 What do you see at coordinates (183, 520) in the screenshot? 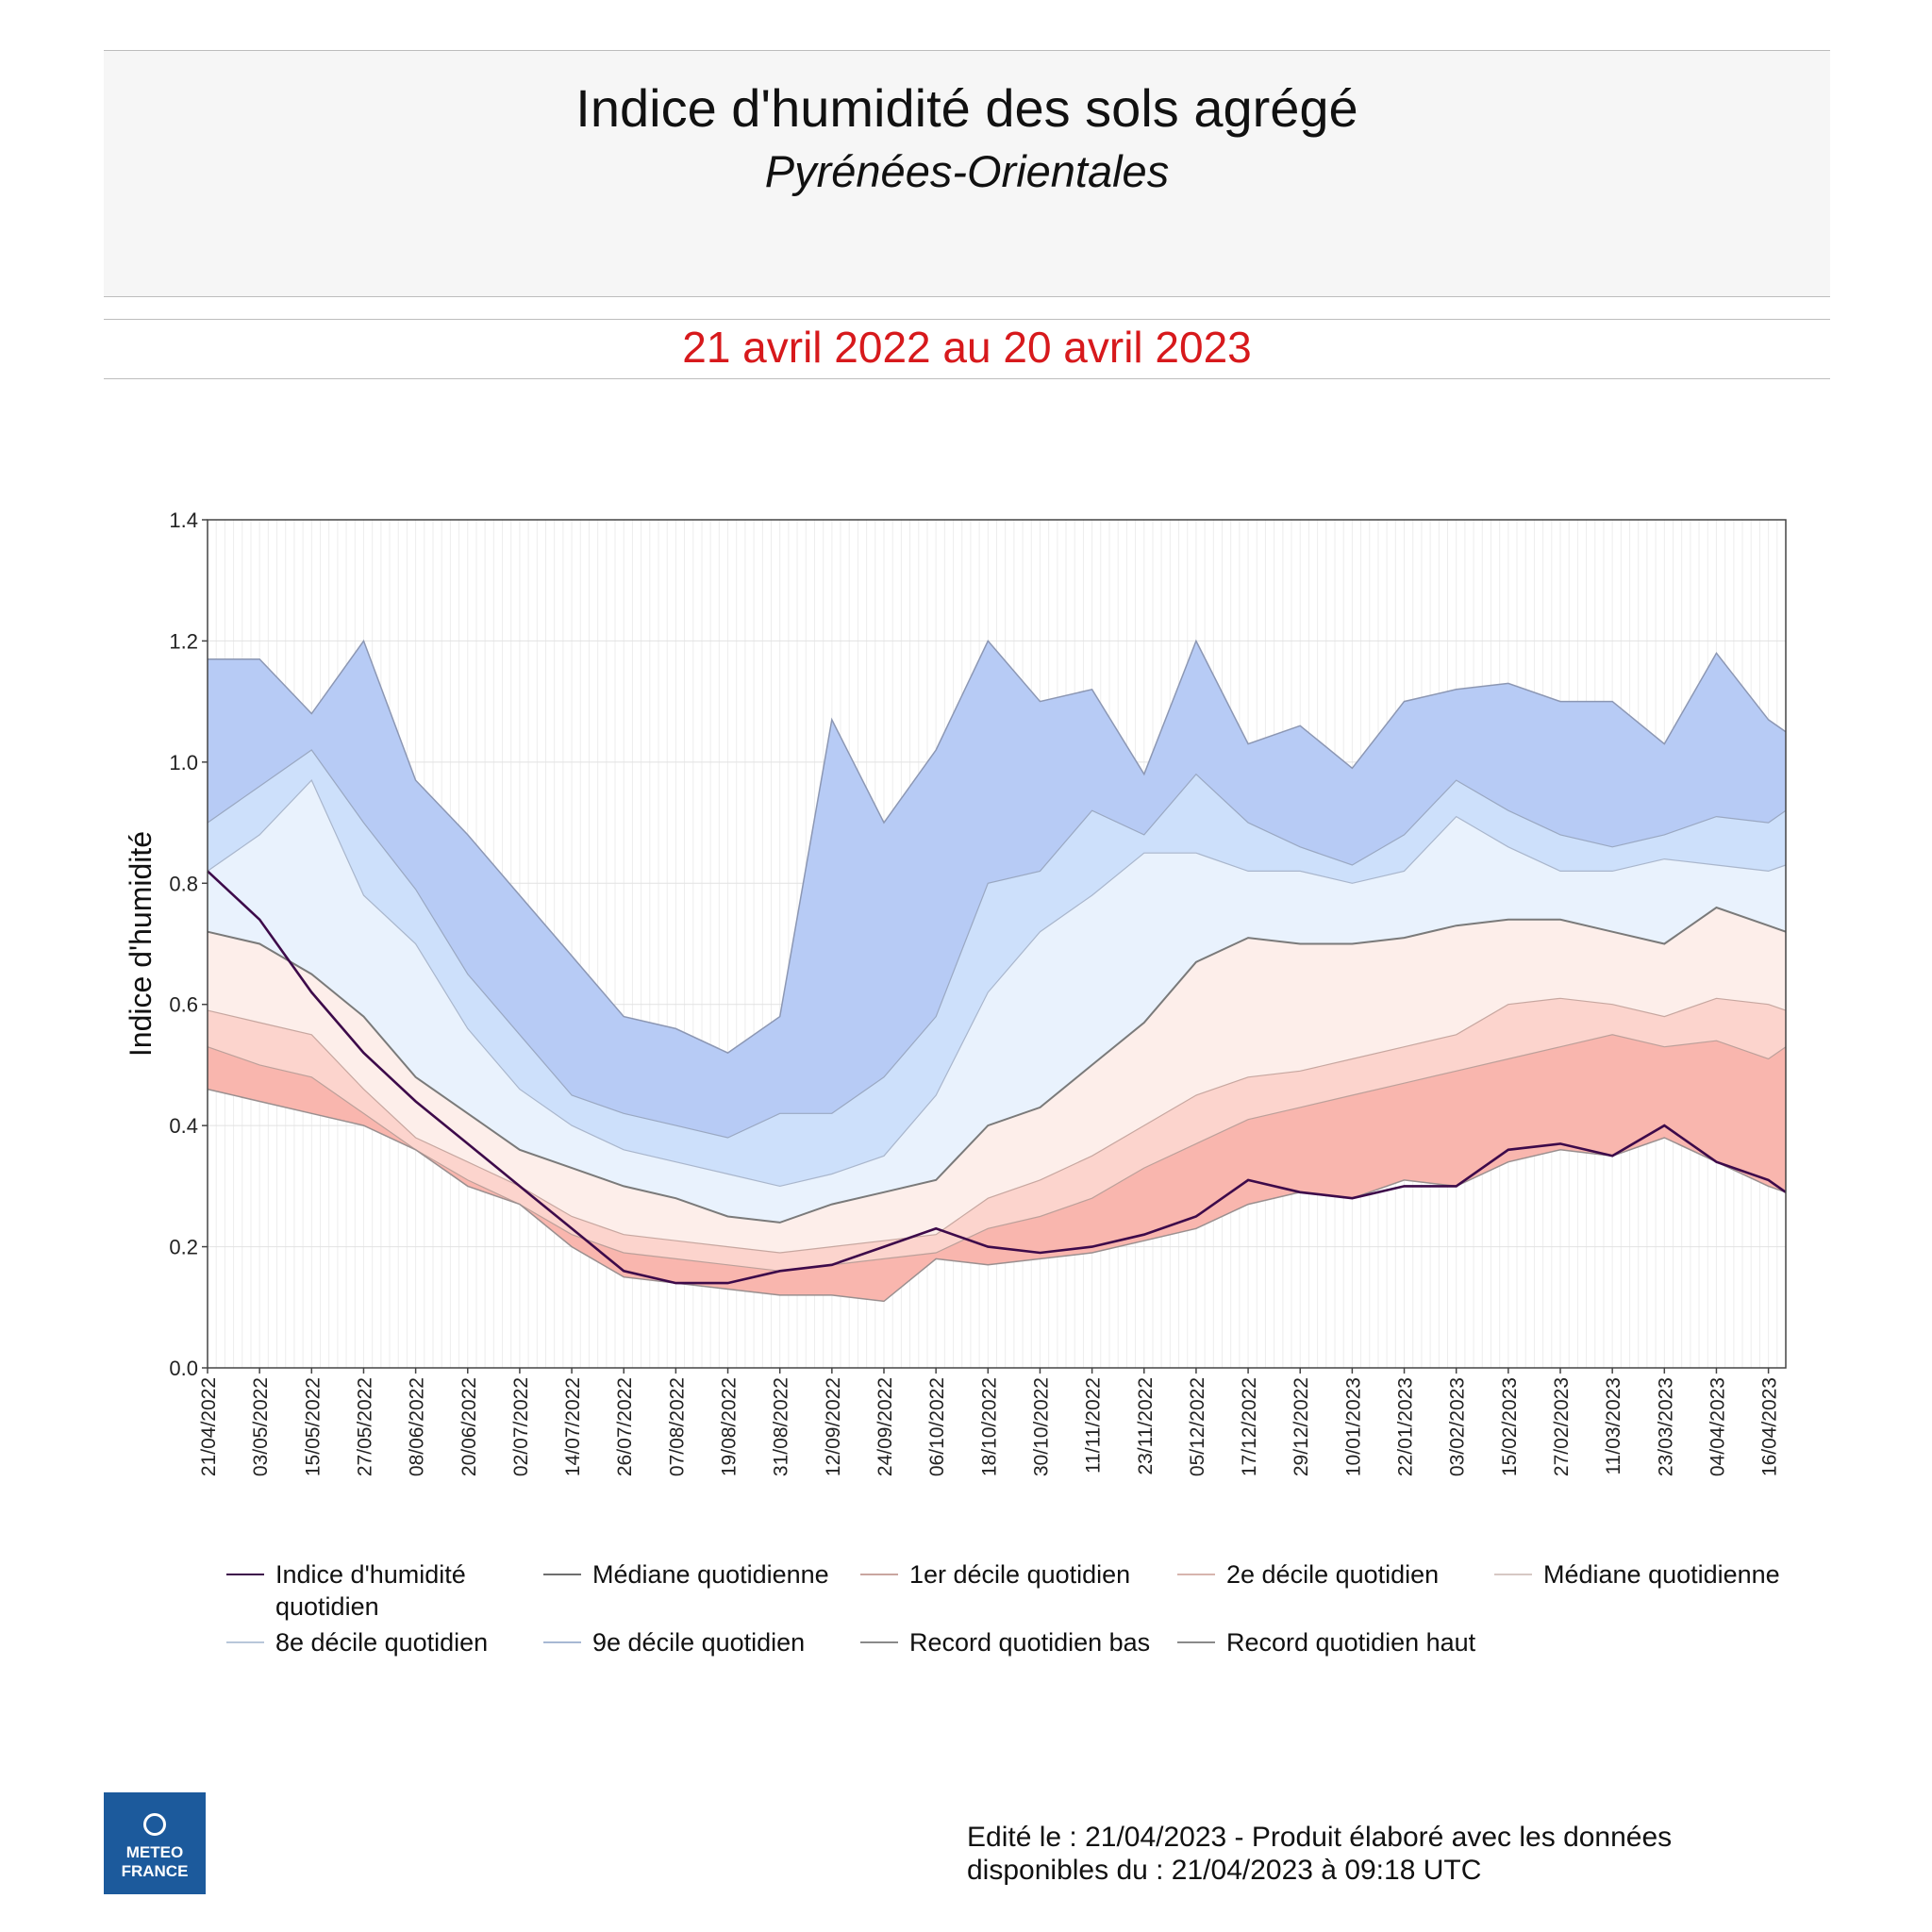
I see `y-tick-label: 1.4` at bounding box center [183, 520].